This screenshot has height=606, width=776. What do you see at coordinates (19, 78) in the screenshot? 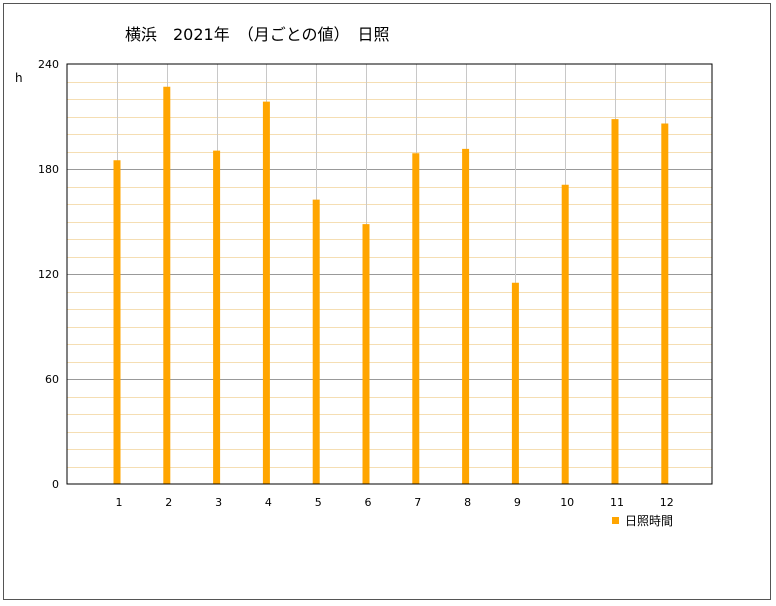
I see `y-axis-unit-label: h` at bounding box center [19, 78].